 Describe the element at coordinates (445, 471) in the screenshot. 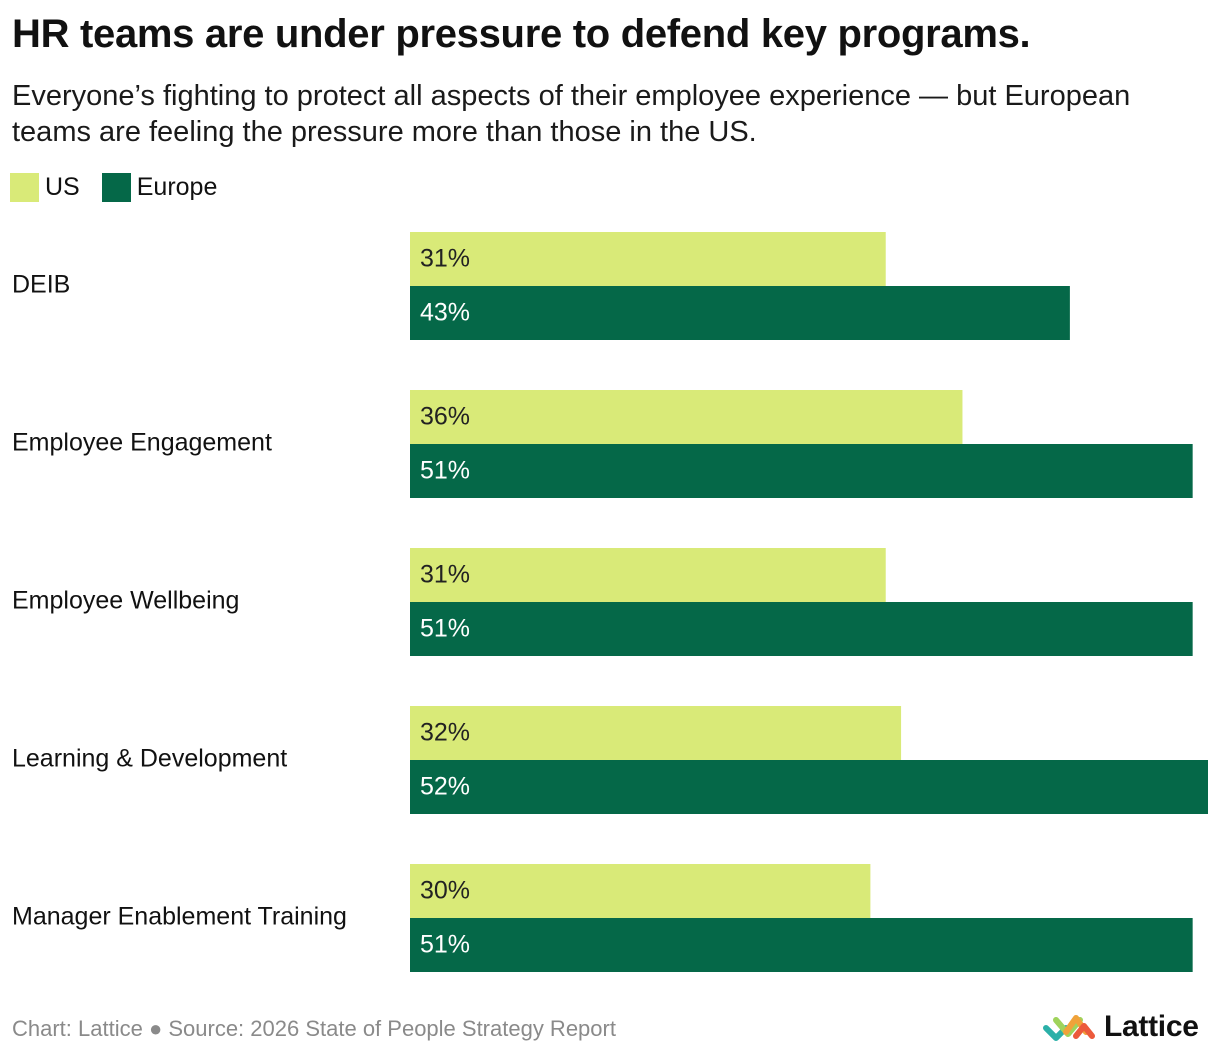

I see `data-label-europe-employee-engagement: 51%` at that location.